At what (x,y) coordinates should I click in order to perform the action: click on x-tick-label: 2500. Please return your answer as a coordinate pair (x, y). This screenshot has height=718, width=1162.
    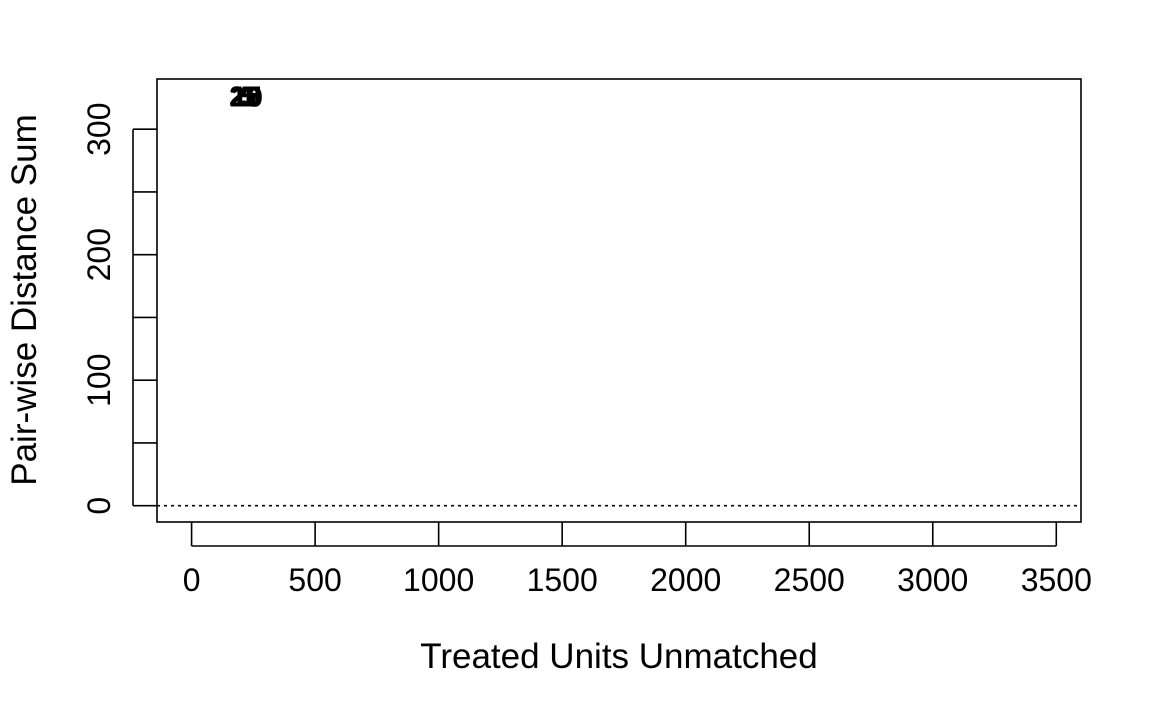
    Looking at the image, I should click on (809, 580).